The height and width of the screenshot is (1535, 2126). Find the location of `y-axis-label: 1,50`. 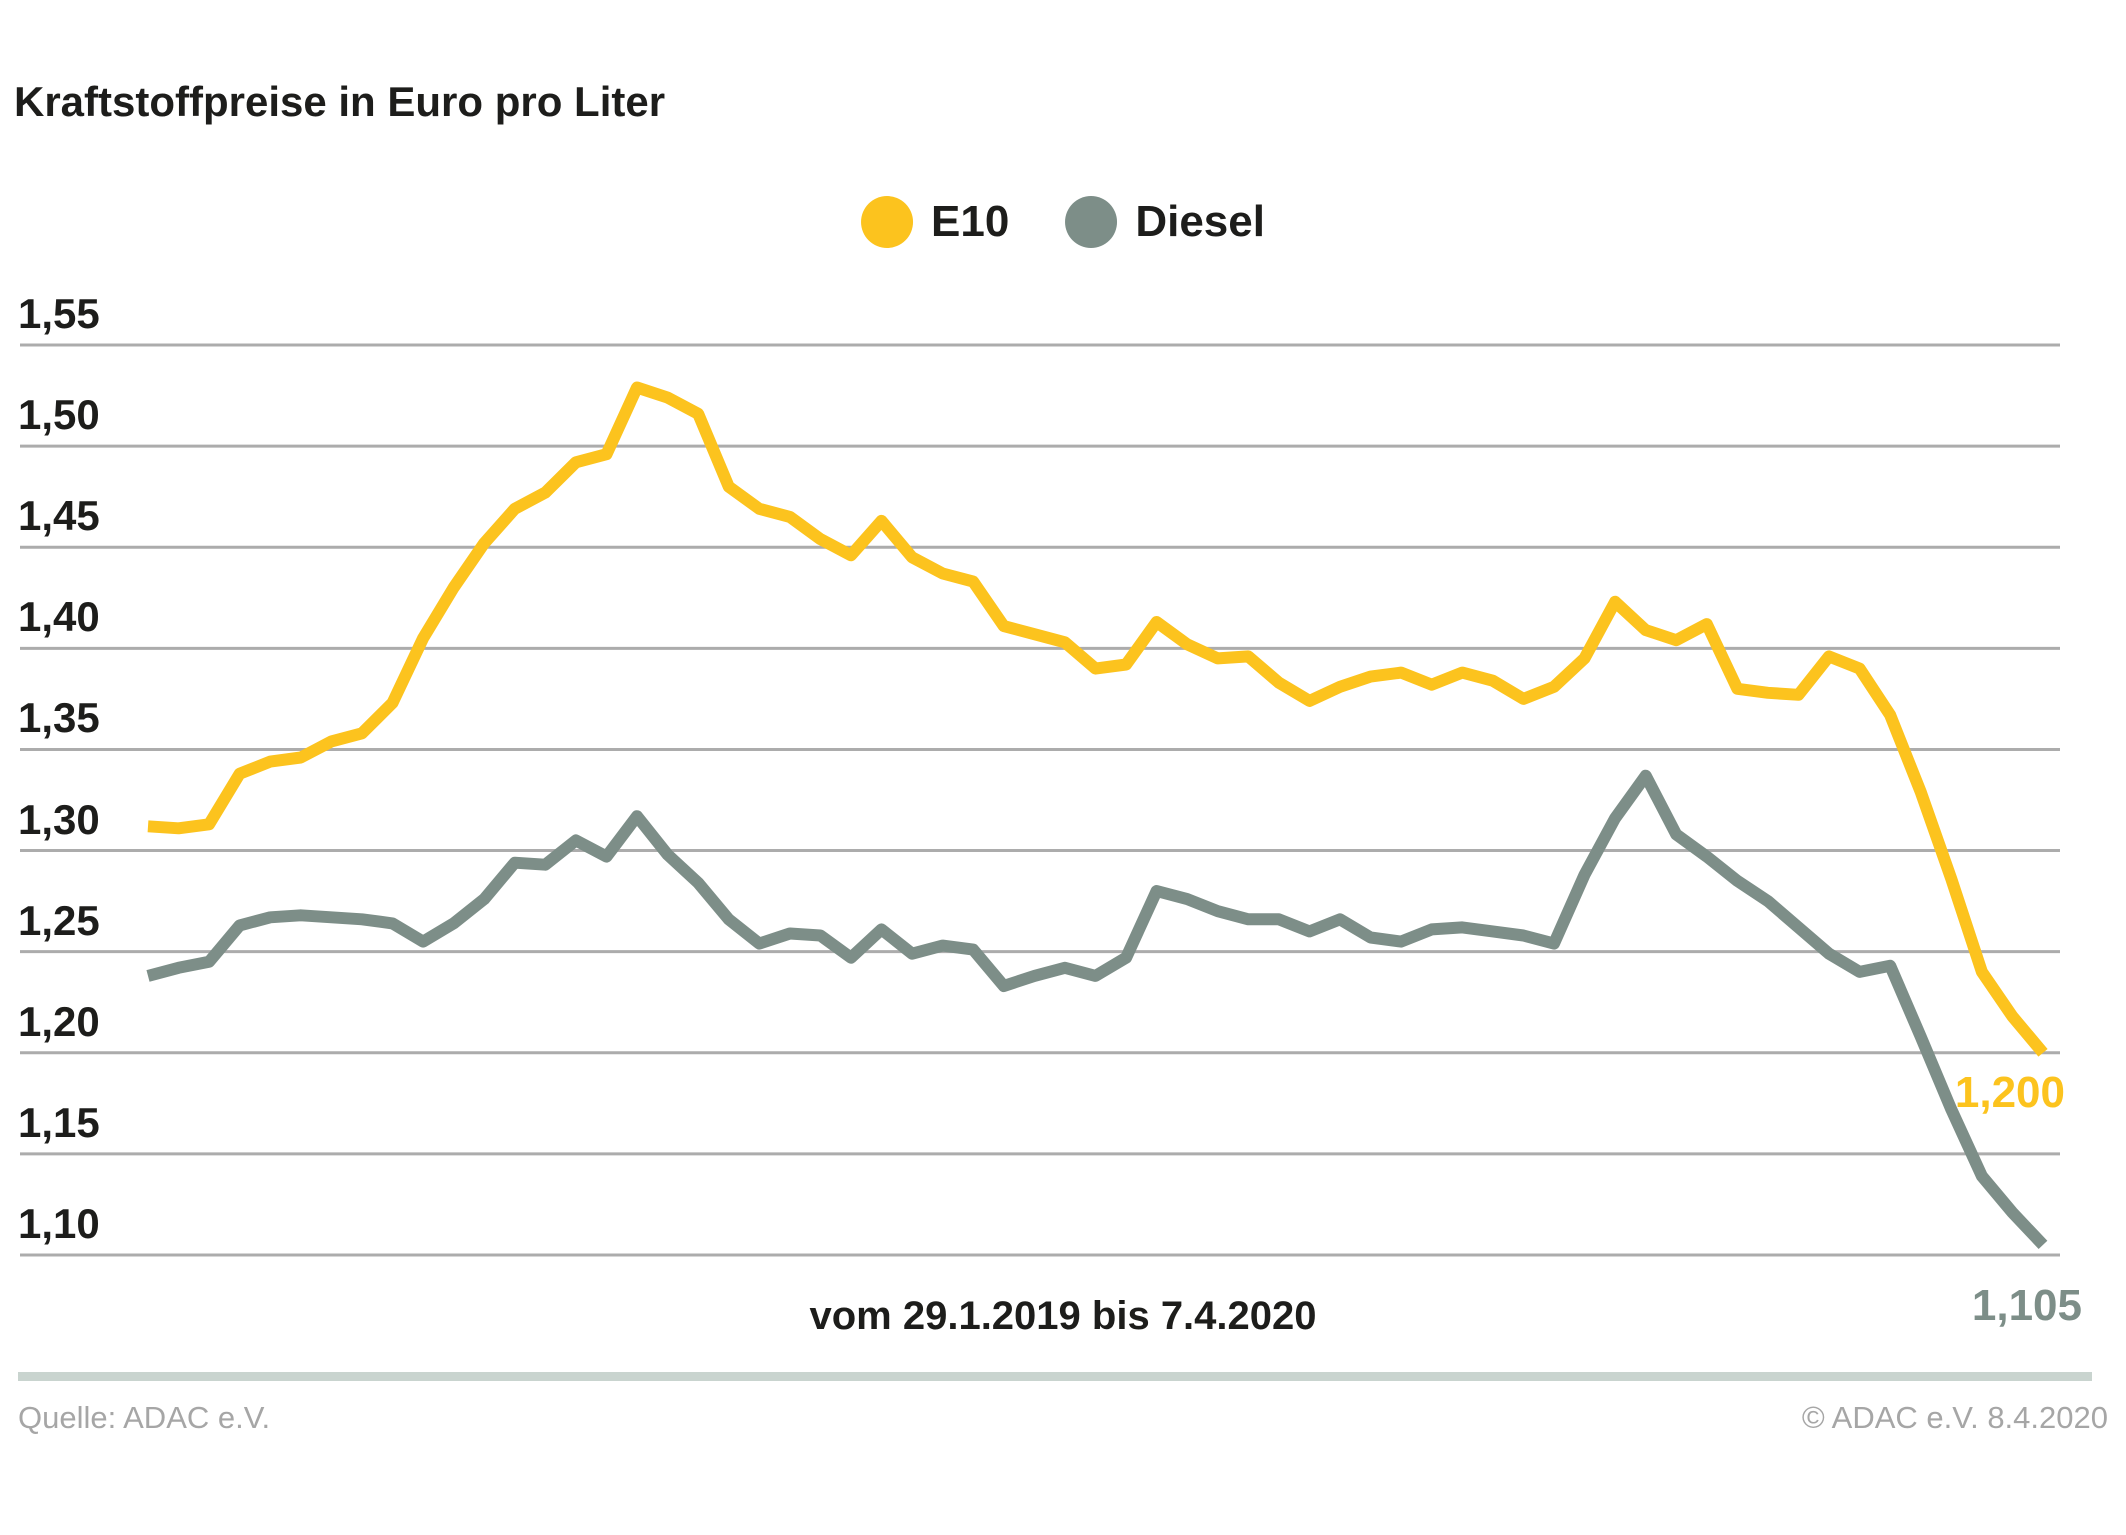

y-axis-label: 1,50 is located at coordinates (59, 415).